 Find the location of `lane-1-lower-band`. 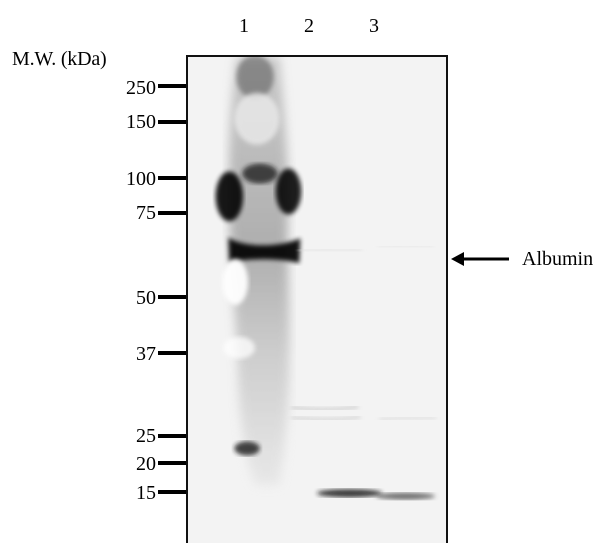

lane-1-lower-band is located at coordinates (247, 448).